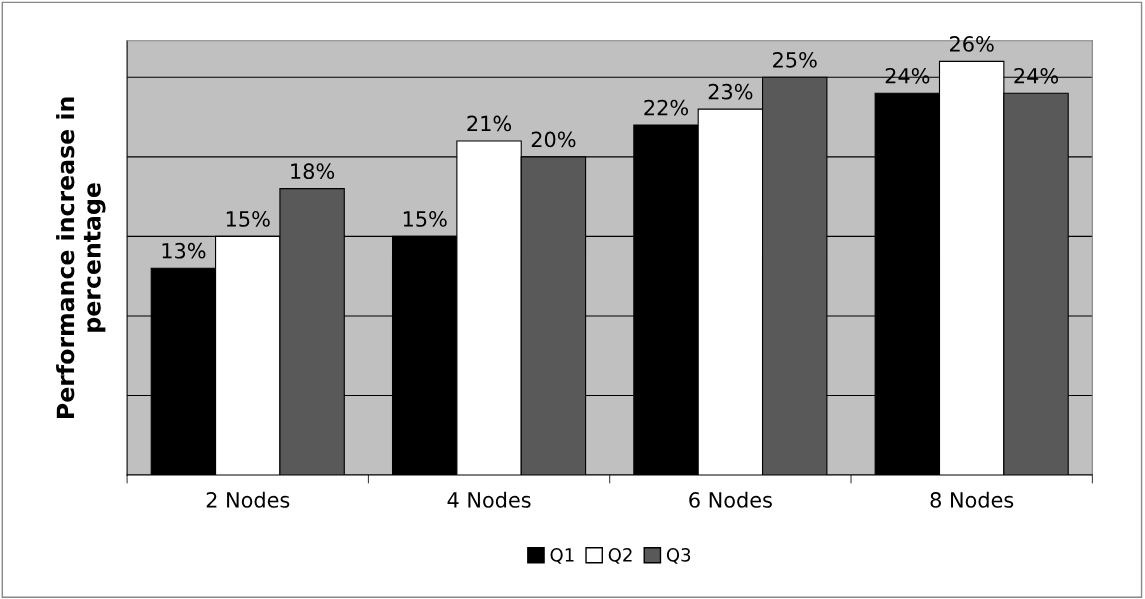 The height and width of the screenshot is (599, 1145). I want to click on x-tick-label: 4 Nodes, so click(489, 499).